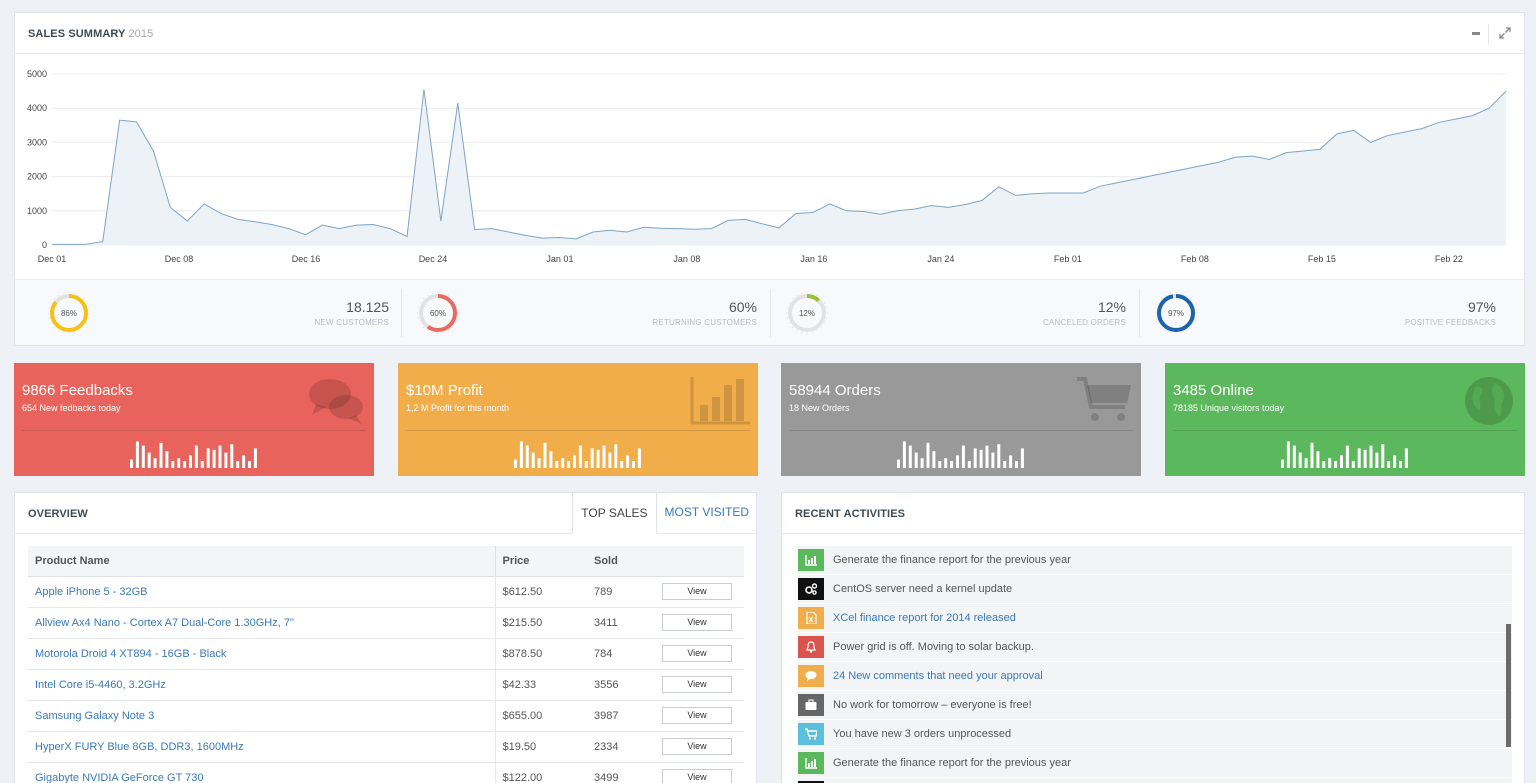  I want to click on tile-divider, so click(1345, 430).